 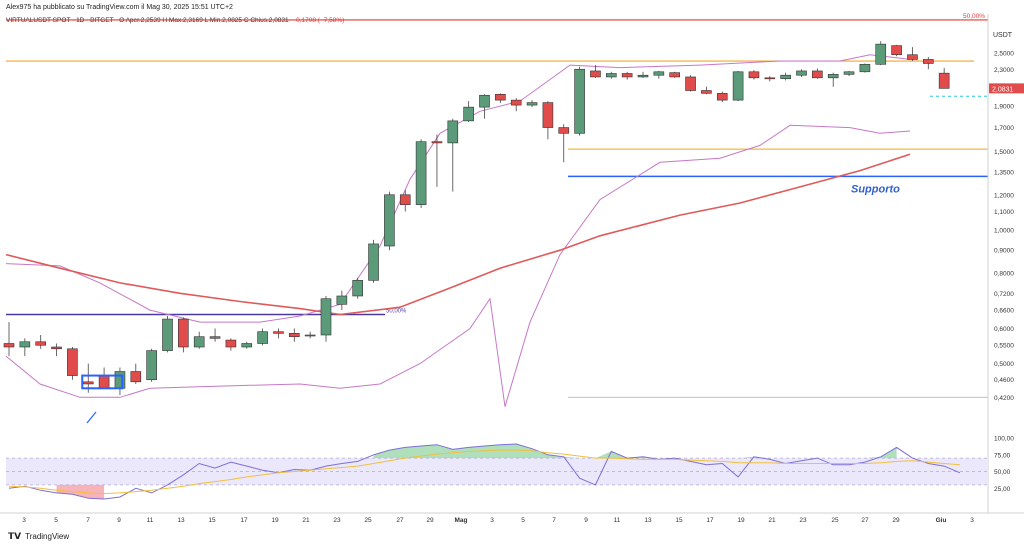 What do you see at coordinates (772, 520) in the screenshot?
I see `time-tick-label: 21` at bounding box center [772, 520].